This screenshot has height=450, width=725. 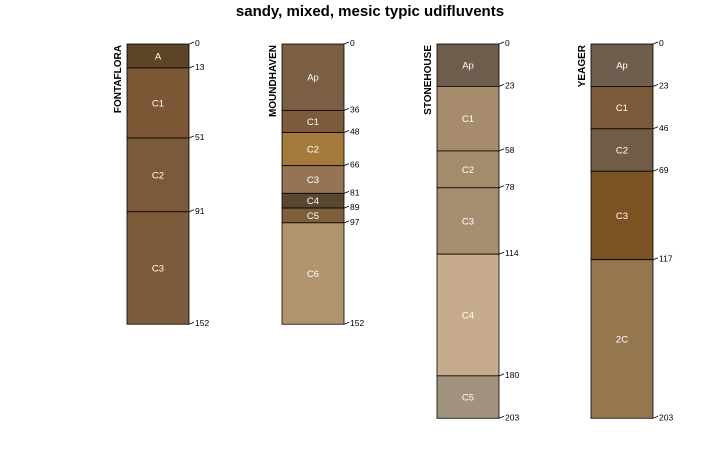 What do you see at coordinates (200, 211) in the screenshot?
I see `depth-label: 91` at bounding box center [200, 211].